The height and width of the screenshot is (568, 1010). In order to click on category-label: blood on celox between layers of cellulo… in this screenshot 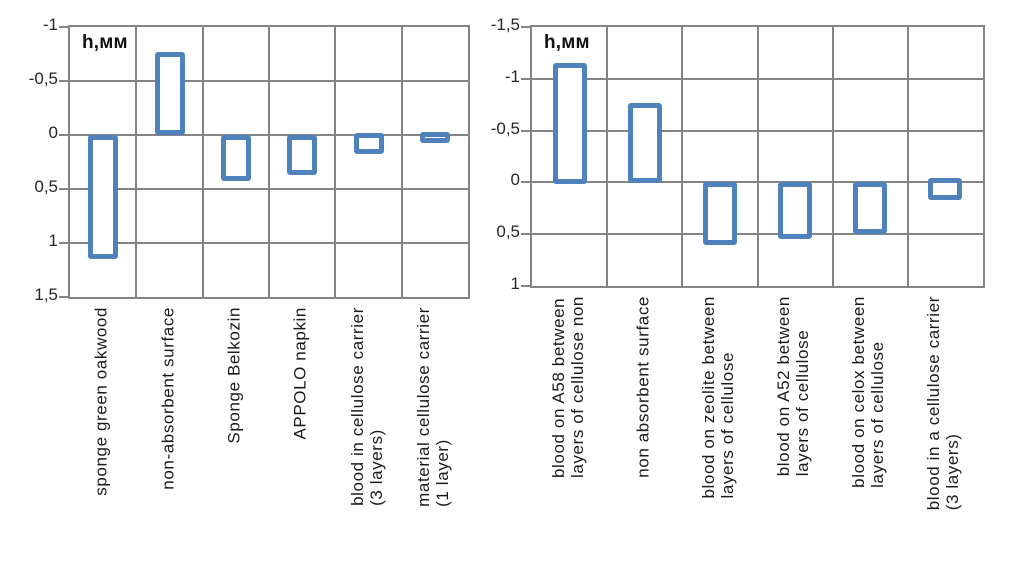, I will do `click(868, 392)`.